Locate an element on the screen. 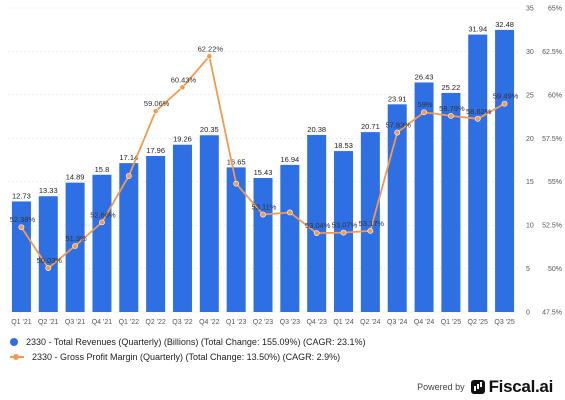 The height and width of the screenshot is (400, 565). y-right-tick-label: 65% is located at coordinates (555, 9).